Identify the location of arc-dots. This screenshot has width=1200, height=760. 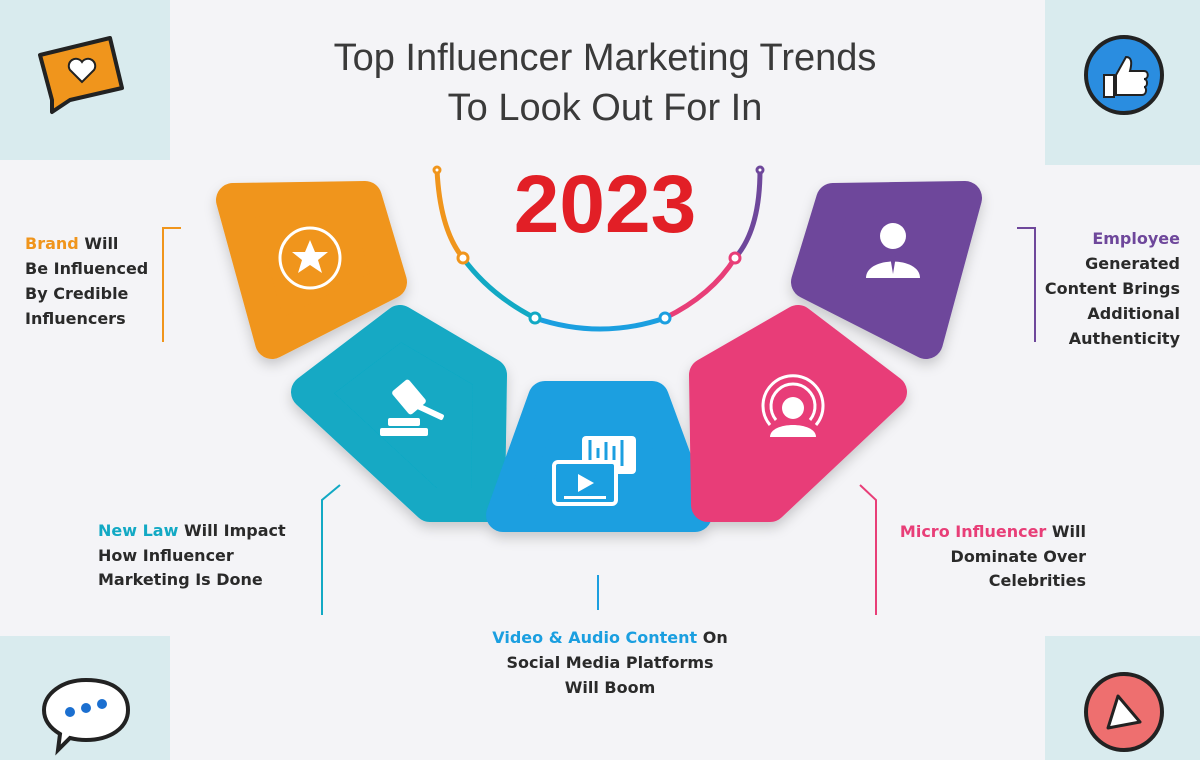
(598, 245).